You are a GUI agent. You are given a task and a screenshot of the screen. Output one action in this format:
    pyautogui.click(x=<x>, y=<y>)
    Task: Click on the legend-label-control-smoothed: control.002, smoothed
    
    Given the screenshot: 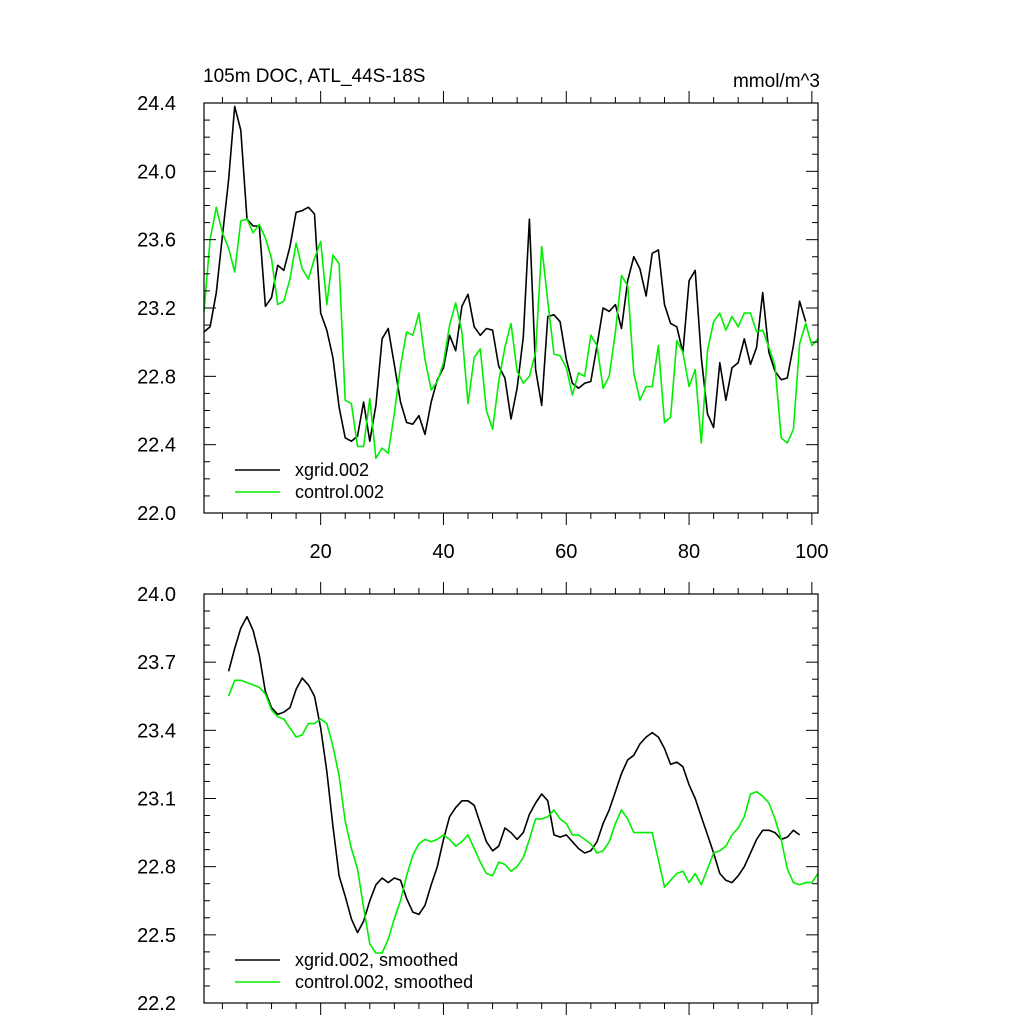 What is the action you would take?
    pyautogui.click(x=384, y=982)
    